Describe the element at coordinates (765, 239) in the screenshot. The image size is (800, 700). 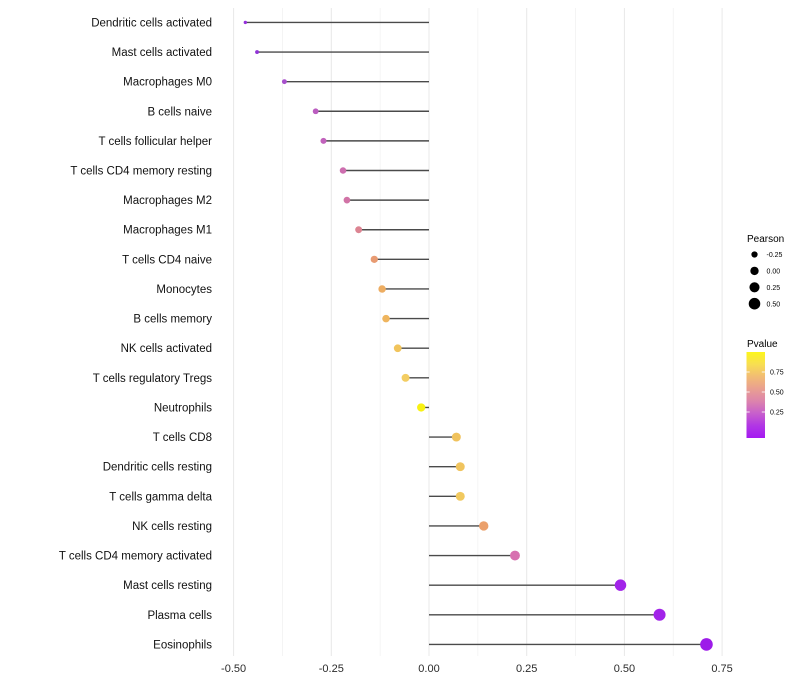
I see `legend-pearson-title: Pearson` at that location.